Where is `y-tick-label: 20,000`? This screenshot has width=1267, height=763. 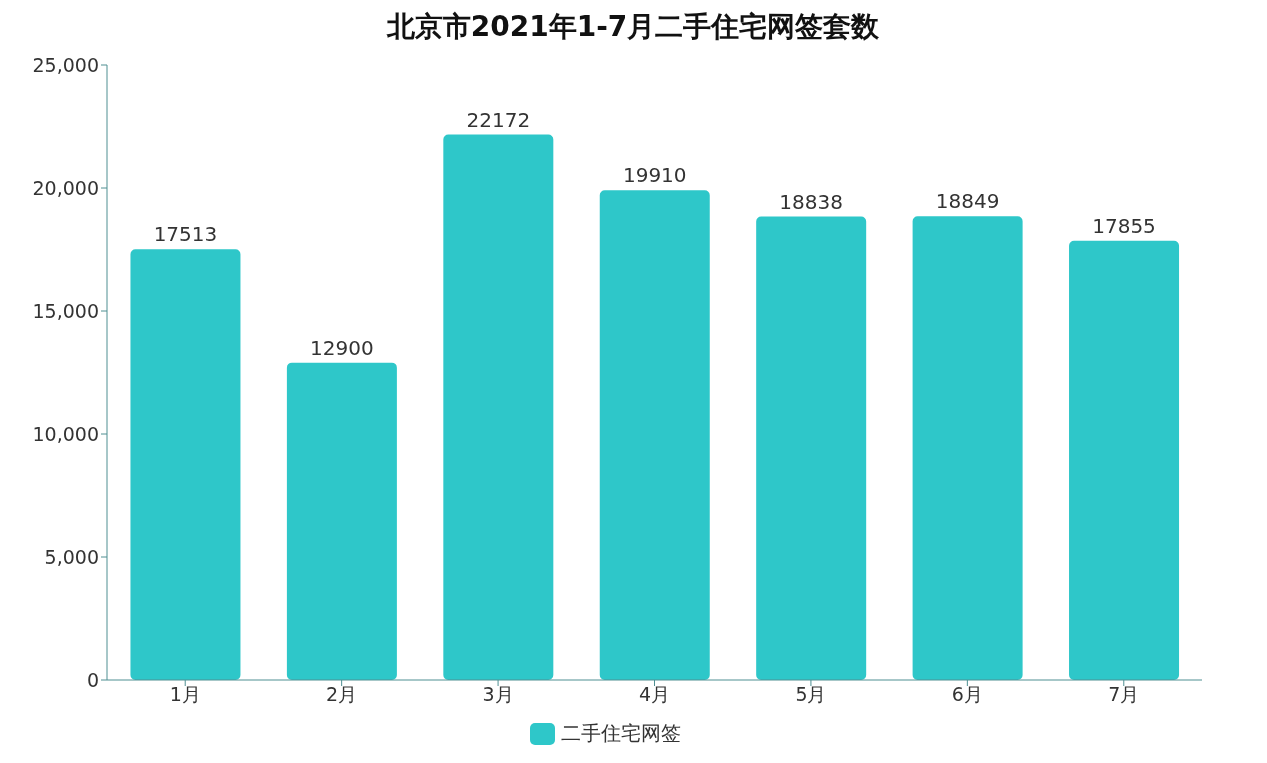 y-tick-label: 20,000 is located at coordinates (65, 187).